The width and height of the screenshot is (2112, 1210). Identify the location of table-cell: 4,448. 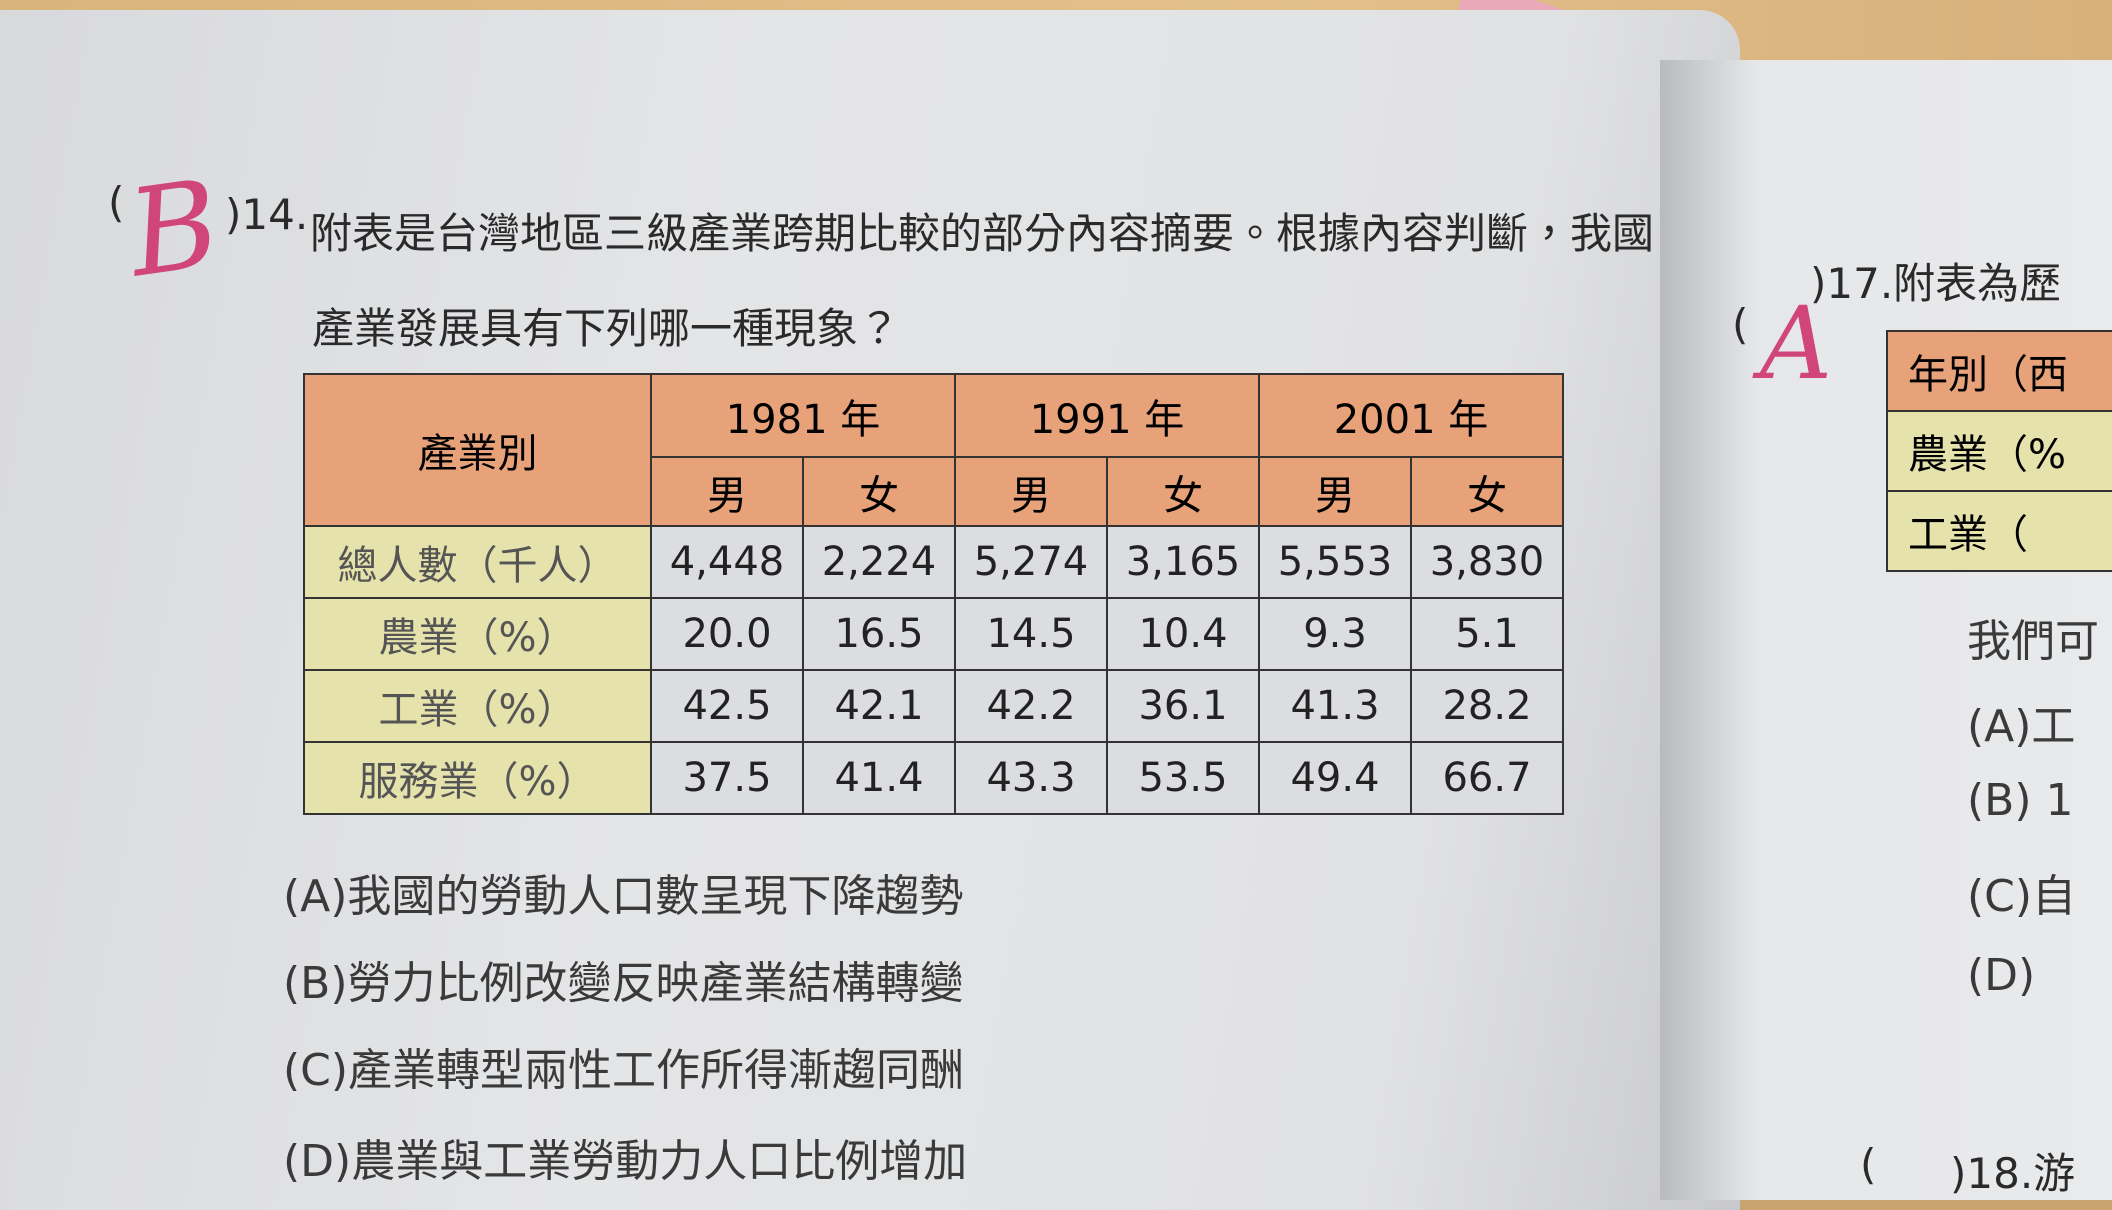
(727, 562).